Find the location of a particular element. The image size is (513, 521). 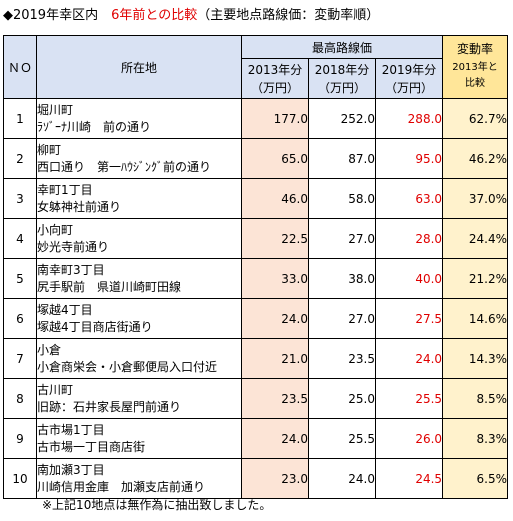

title-highlight: 6年前との比較 is located at coordinates (154, 15).